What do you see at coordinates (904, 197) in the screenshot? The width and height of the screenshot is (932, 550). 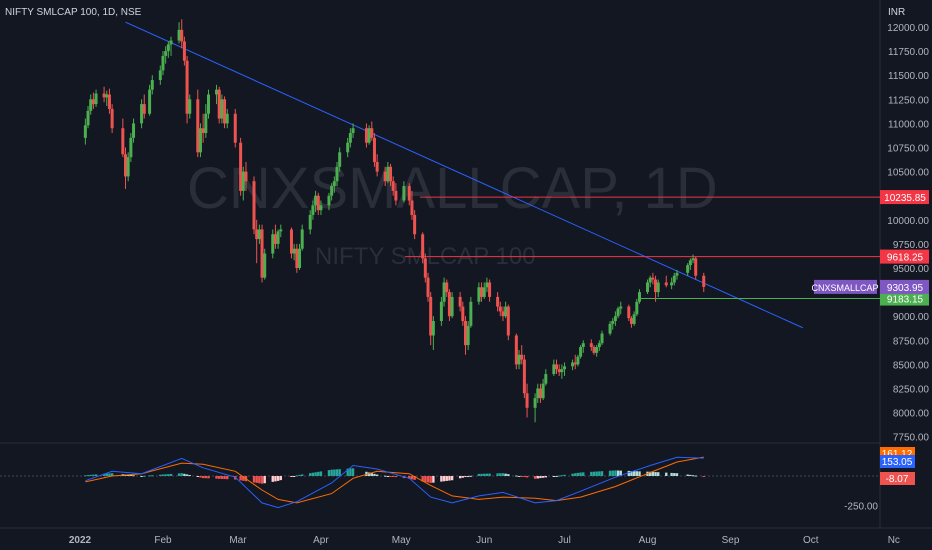 I see `level-label-box` at bounding box center [904, 197].